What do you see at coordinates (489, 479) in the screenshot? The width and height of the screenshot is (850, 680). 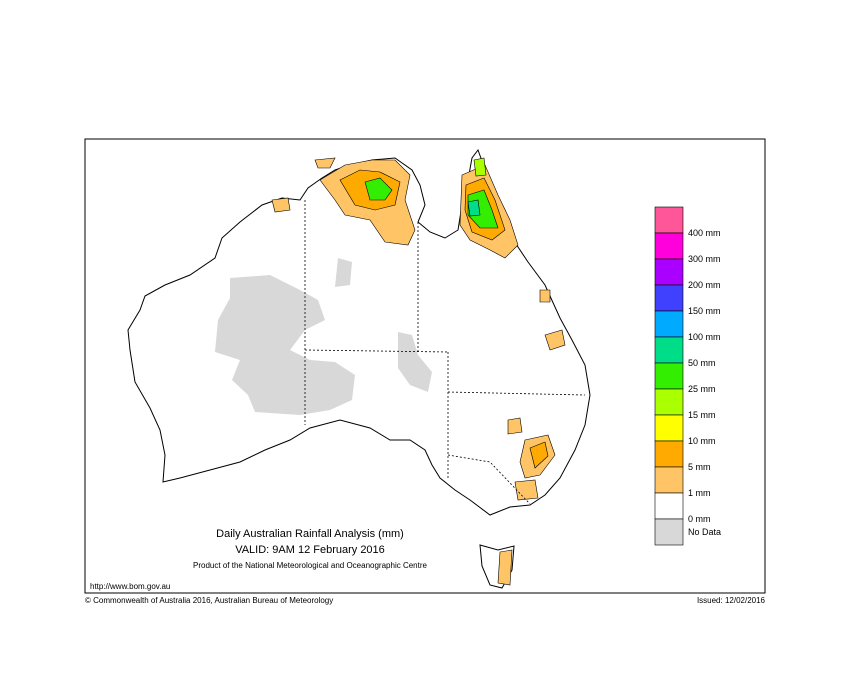 I see `vic-nsw-border` at bounding box center [489, 479].